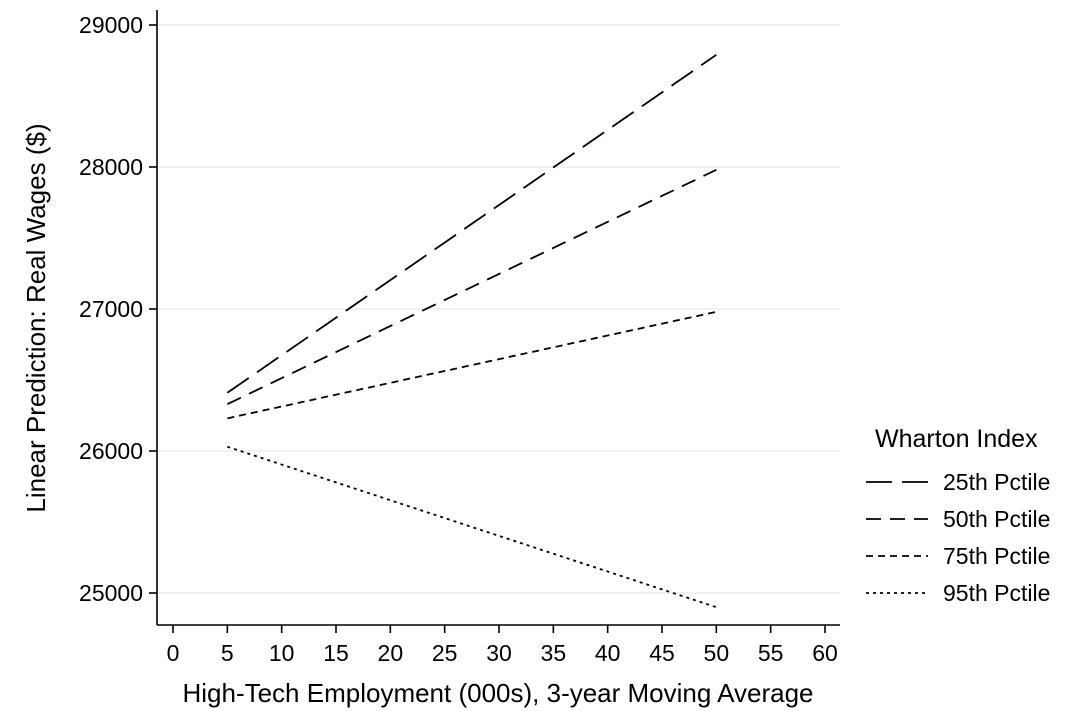 The height and width of the screenshot is (711, 1068). I want to click on x-tick-label: 50, so click(717, 653).